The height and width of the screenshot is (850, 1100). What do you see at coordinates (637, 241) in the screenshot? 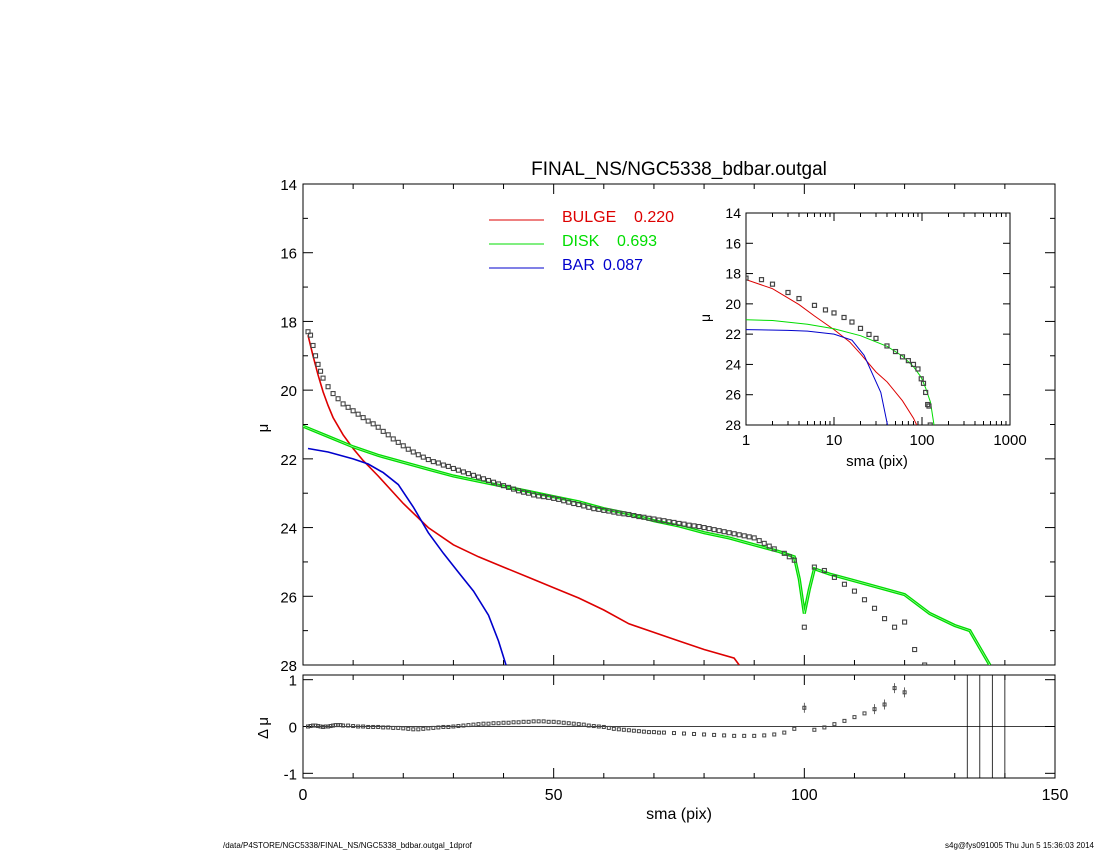
I see `legend-value-disk: 0.693` at bounding box center [637, 241].